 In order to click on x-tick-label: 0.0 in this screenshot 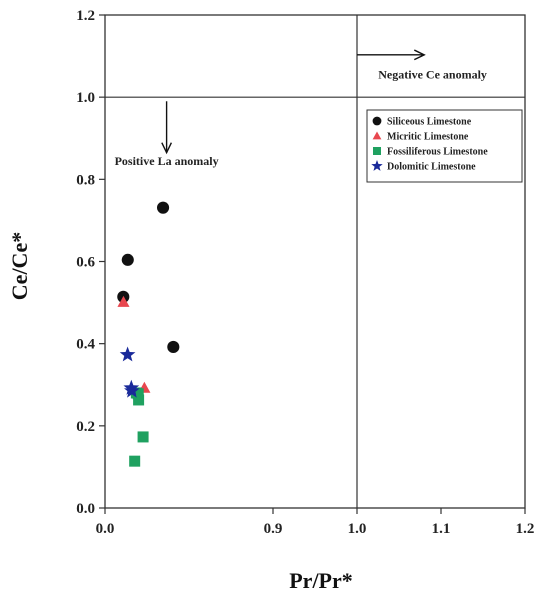, I will do `click(105, 529)`.